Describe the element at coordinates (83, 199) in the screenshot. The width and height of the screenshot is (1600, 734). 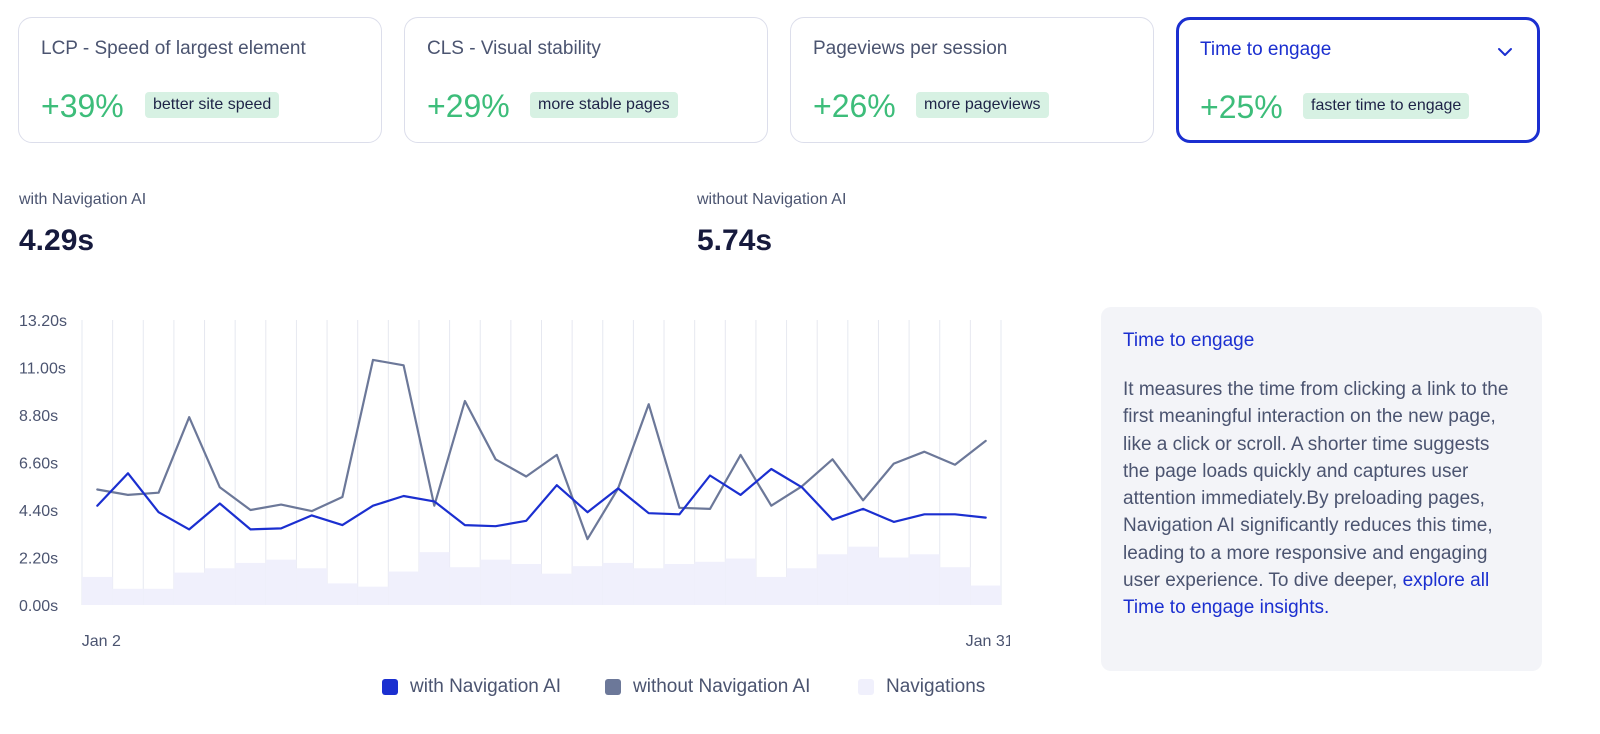
I see `stat-with-label: with Navigation AI` at that location.